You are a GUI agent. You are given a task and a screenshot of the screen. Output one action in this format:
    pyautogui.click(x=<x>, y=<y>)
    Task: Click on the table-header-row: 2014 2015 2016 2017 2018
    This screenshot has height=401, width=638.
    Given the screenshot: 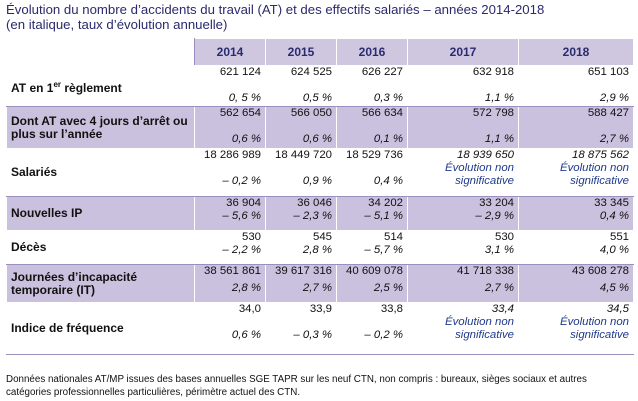 What is the action you would take?
    pyautogui.click(x=320, y=52)
    